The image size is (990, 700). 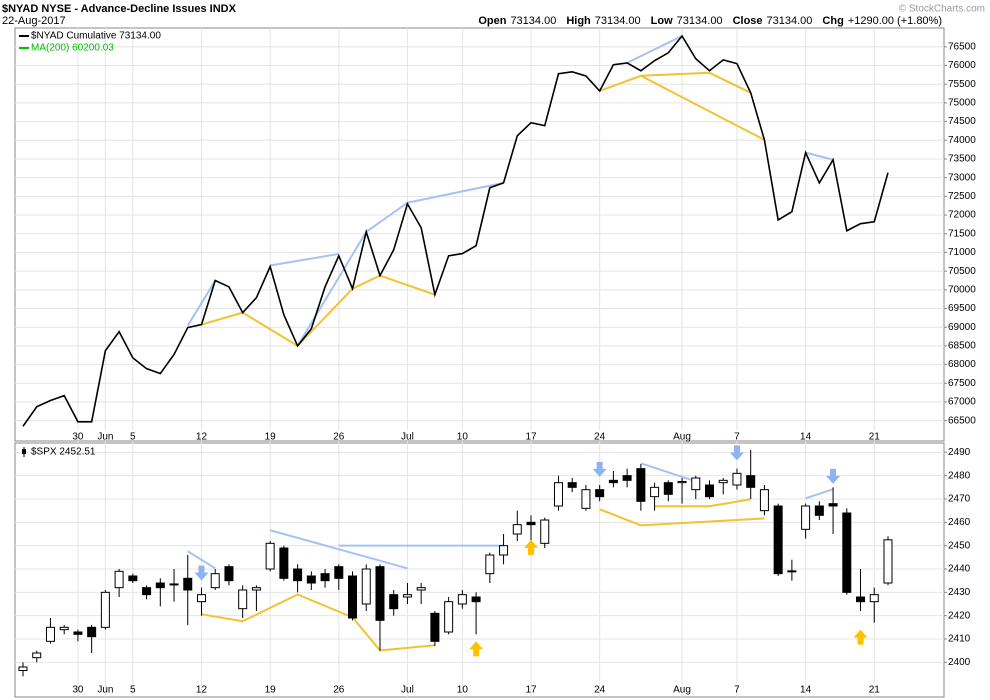 What do you see at coordinates (463, 437) in the screenshot?
I see `x-tick-label: 10` at bounding box center [463, 437].